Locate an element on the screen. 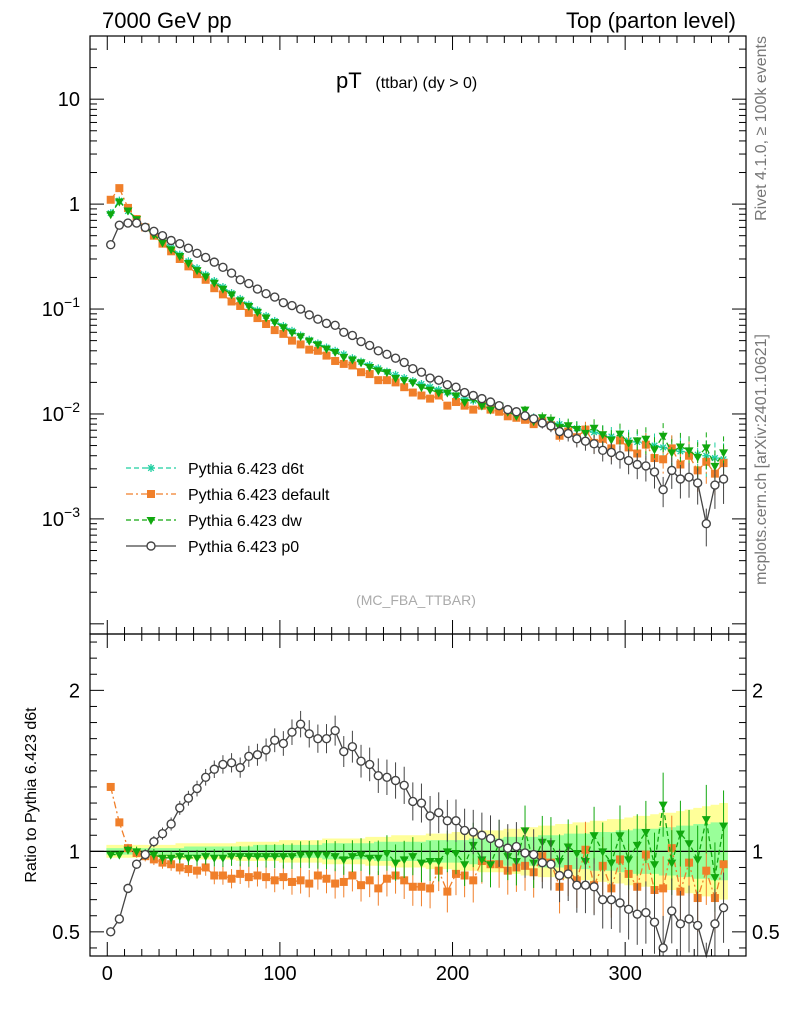  mcplots-source-label: mcplots.cern.ch [arXiv:2401.10621] is located at coordinates (761, 459).